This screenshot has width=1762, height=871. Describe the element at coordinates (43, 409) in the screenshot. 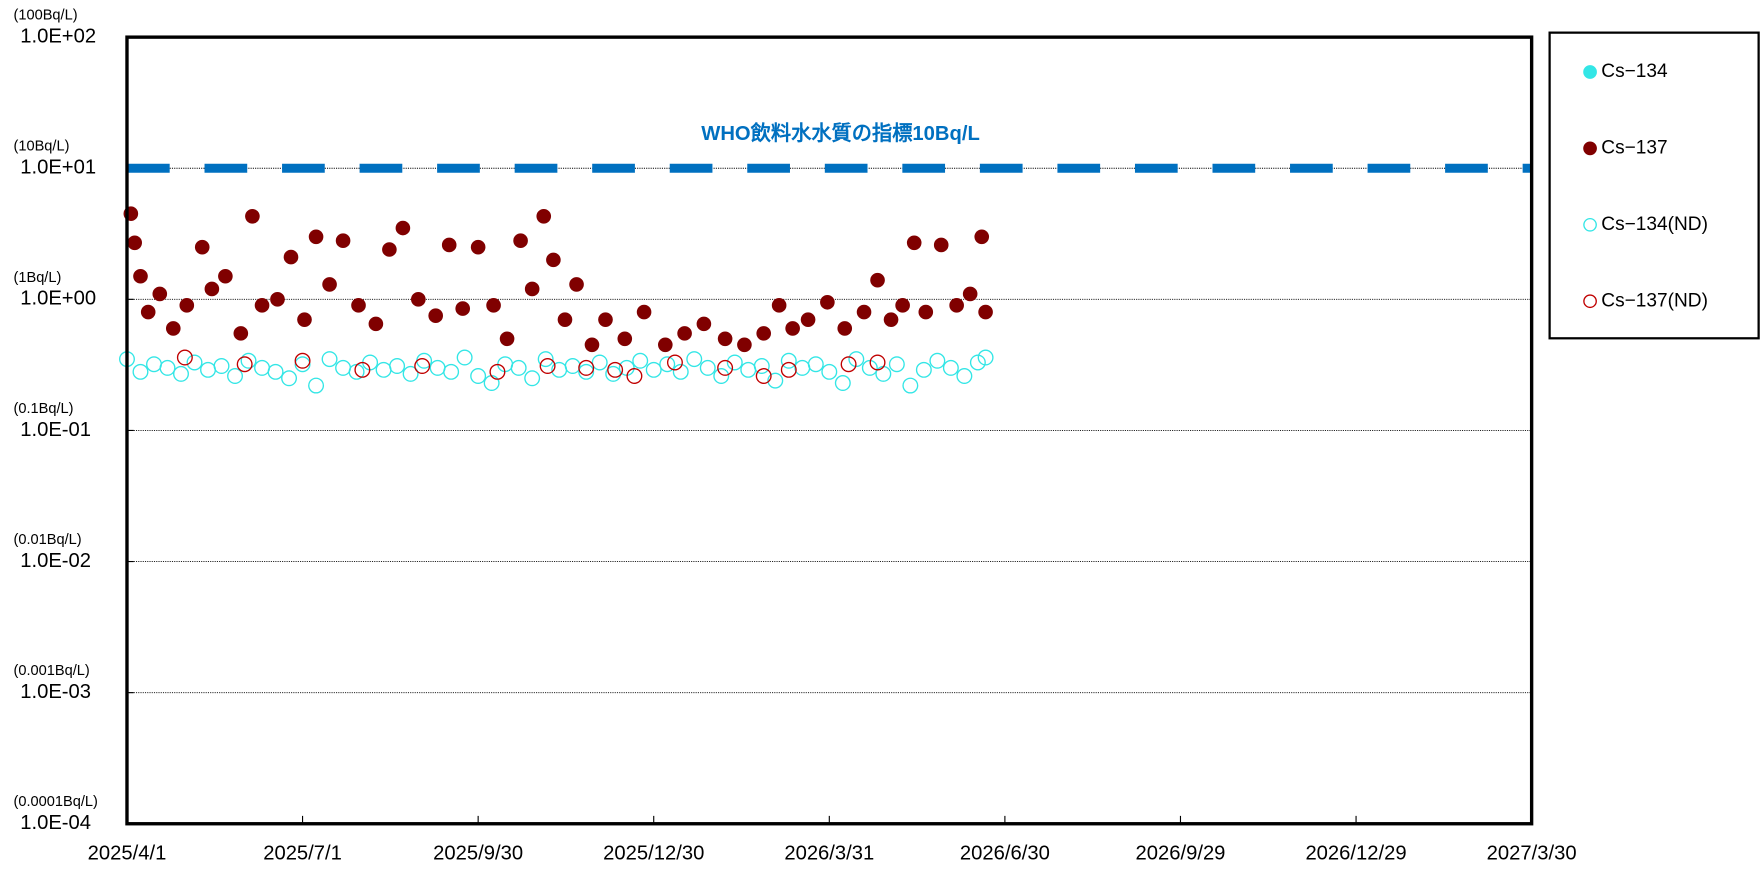

I see `y-unit-label: (0.1Bq/L)` at that location.